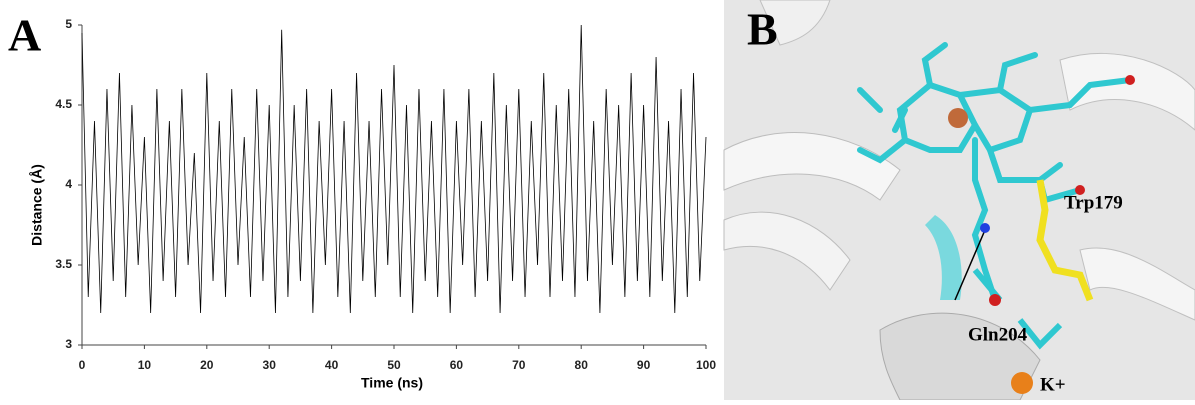 This screenshot has width=1195, height=405. Describe the element at coordinates (706, 365) in the screenshot. I see `x-tick-label: 100` at that location.